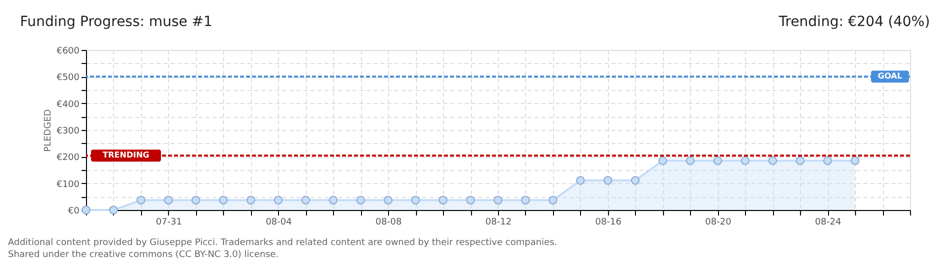  Describe the element at coordinates (498, 223) in the screenshot. I see `x-tick-label: 08-12` at that location.